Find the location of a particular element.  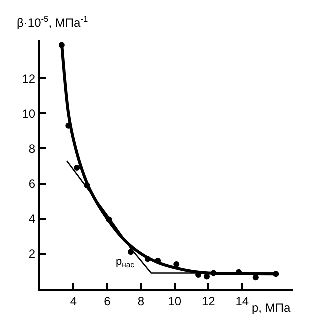

x-axis-title: p, МПа is located at coordinates (271, 308).